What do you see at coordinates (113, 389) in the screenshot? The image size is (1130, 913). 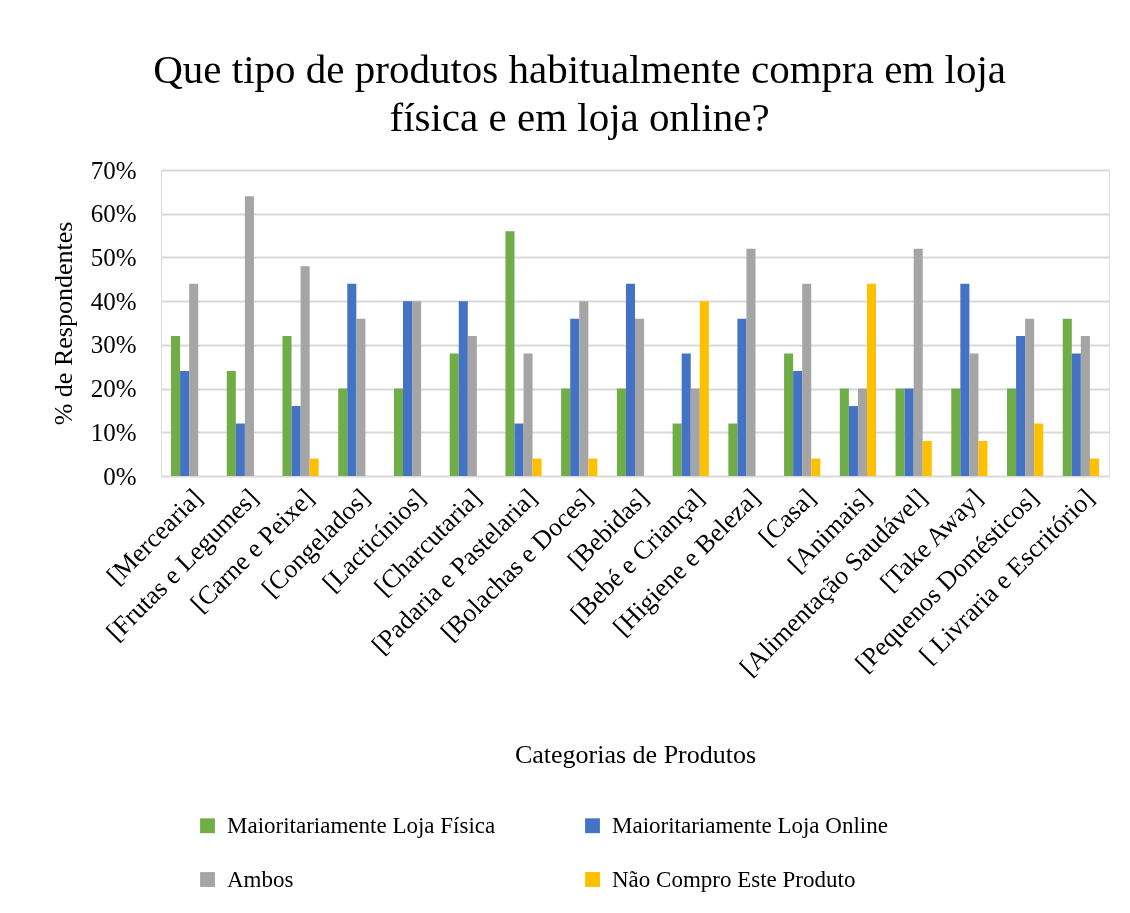 I see `y-tick-label: 20%` at bounding box center [113, 389].